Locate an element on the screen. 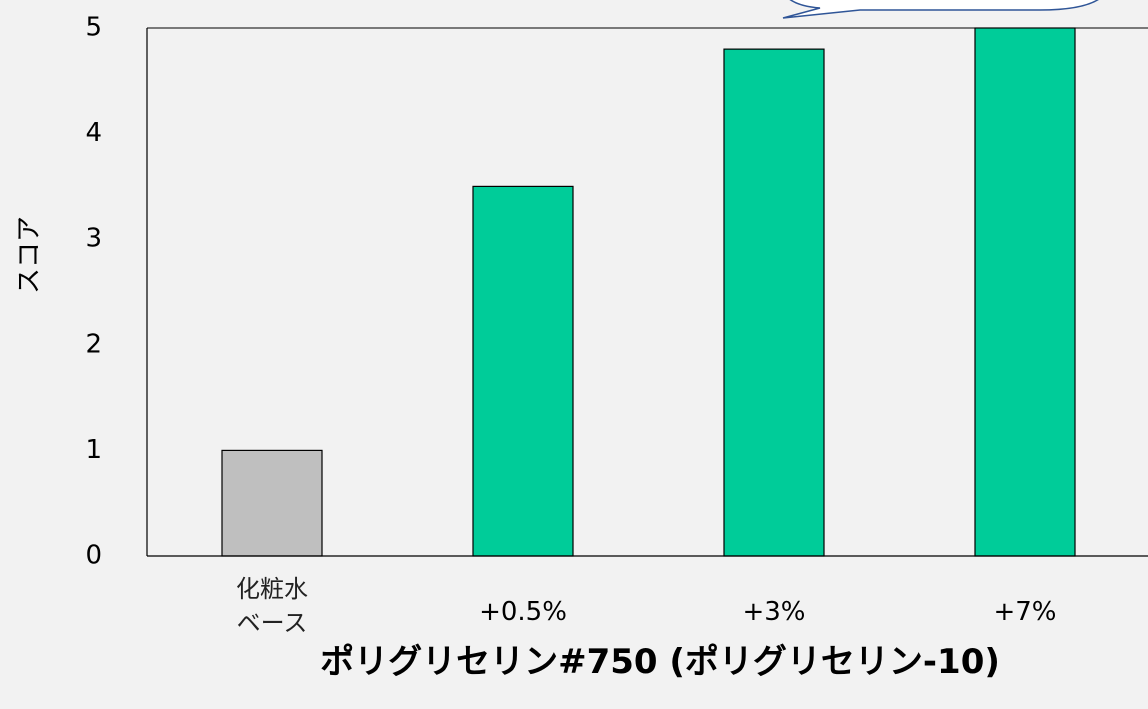 The height and width of the screenshot is (709, 1148). y-tick-label: 5 is located at coordinates (93, 28).